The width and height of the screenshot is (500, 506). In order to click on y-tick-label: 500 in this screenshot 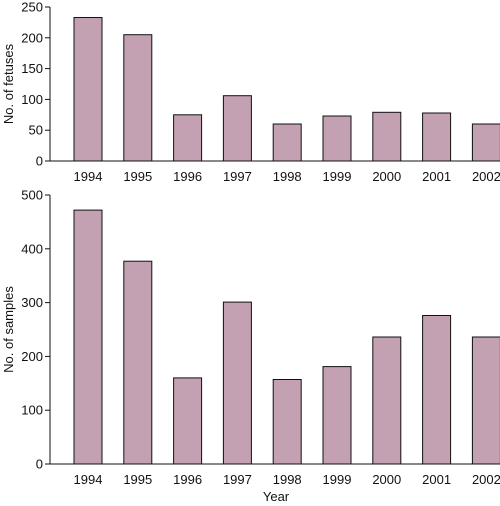, I will do `click(32, 195)`.